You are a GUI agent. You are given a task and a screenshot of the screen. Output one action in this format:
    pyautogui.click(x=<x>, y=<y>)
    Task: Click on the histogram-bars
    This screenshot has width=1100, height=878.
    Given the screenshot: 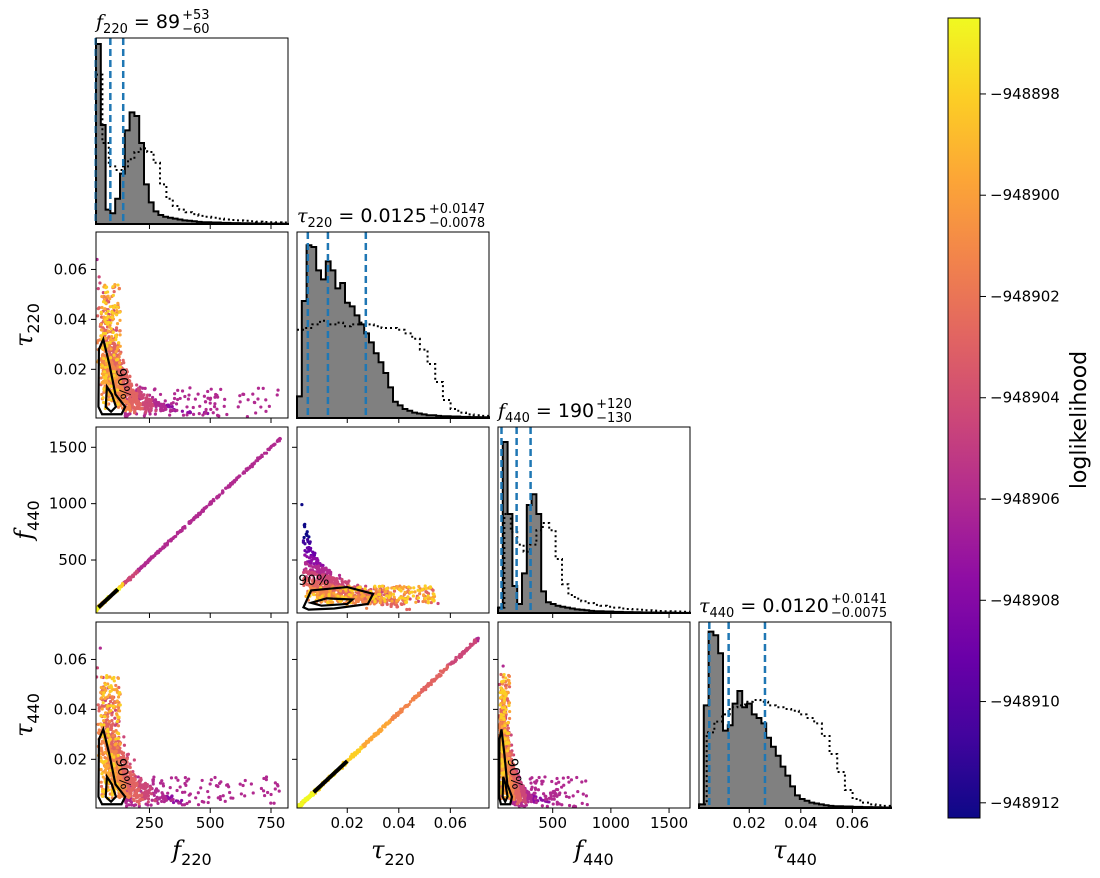 What is the action you would take?
    pyautogui.click(x=594, y=527)
    